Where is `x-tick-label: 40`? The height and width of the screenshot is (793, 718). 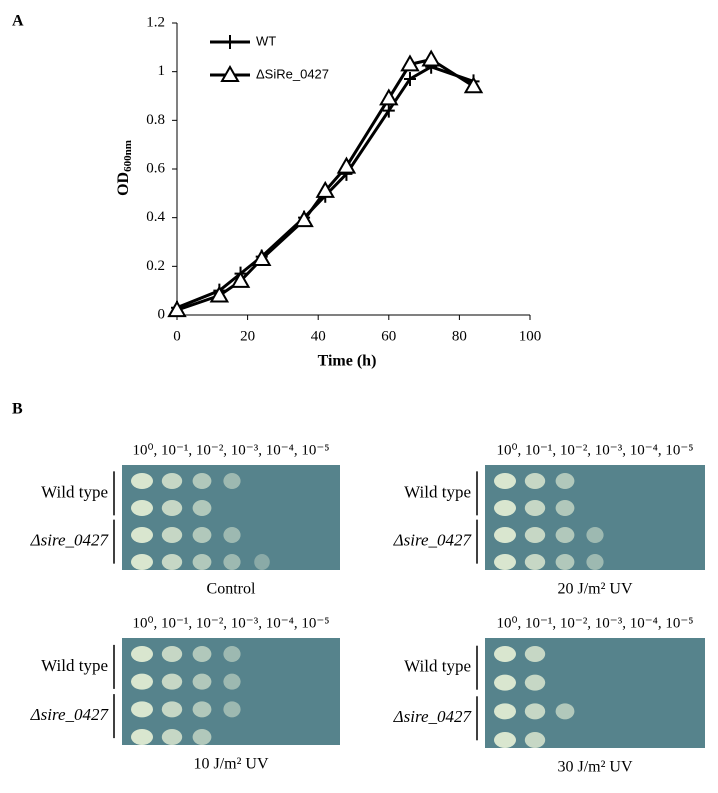
x-tick-label: 40 is located at coordinates (318, 336).